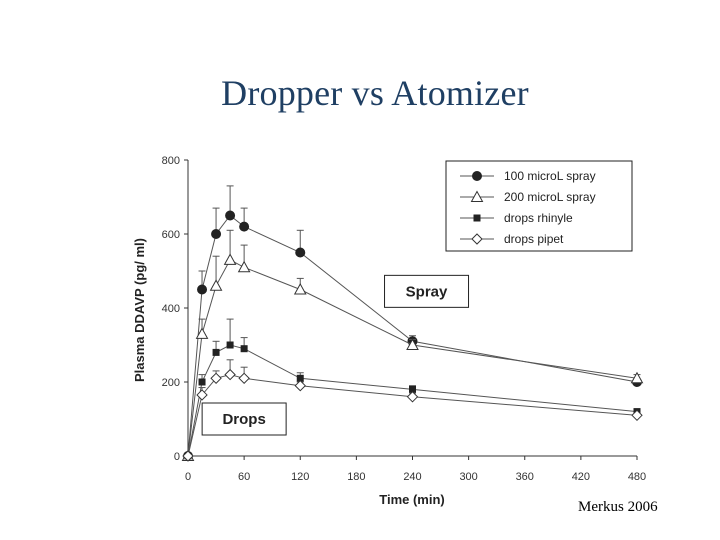  What do you see at coordinates (171, 383) in the screenshot?
I see `y-tick-label: 200` at bounding box center [171, 383].